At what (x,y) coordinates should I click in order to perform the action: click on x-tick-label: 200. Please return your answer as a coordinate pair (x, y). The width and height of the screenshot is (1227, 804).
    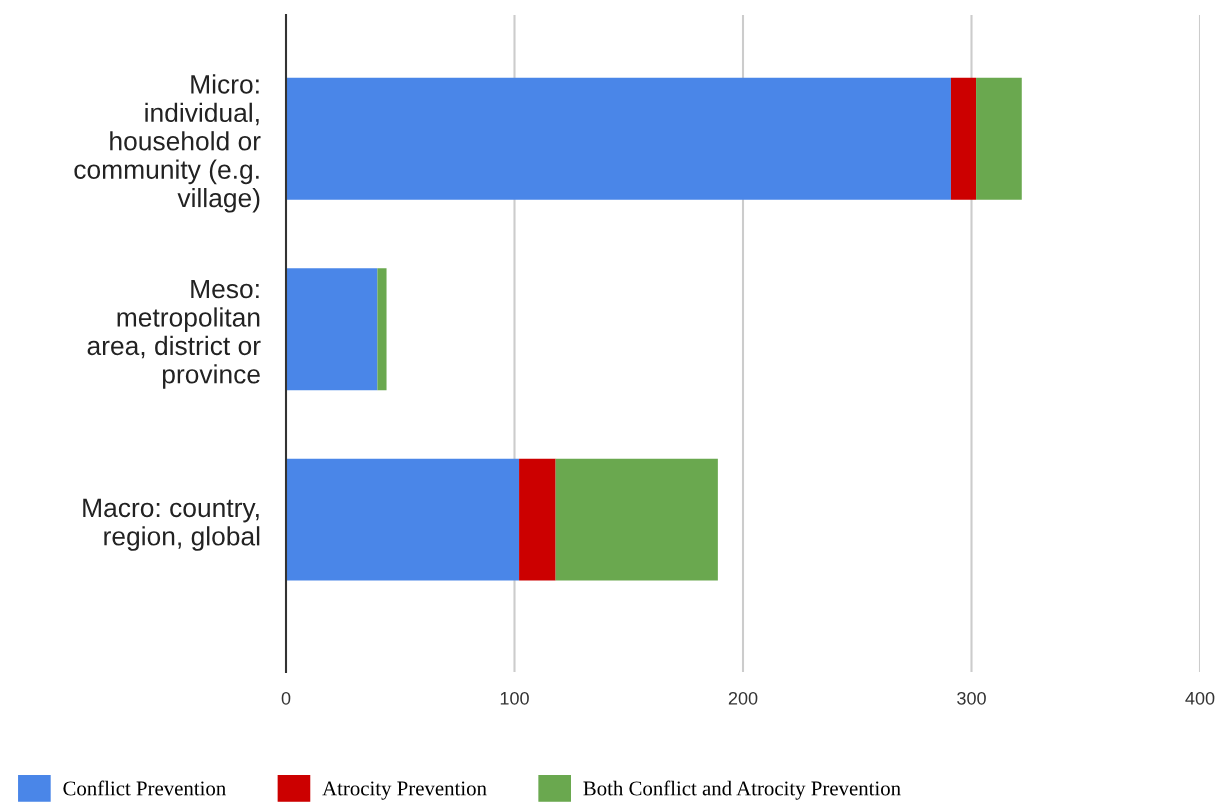
    Looking at the image, I should click on (743, 698).